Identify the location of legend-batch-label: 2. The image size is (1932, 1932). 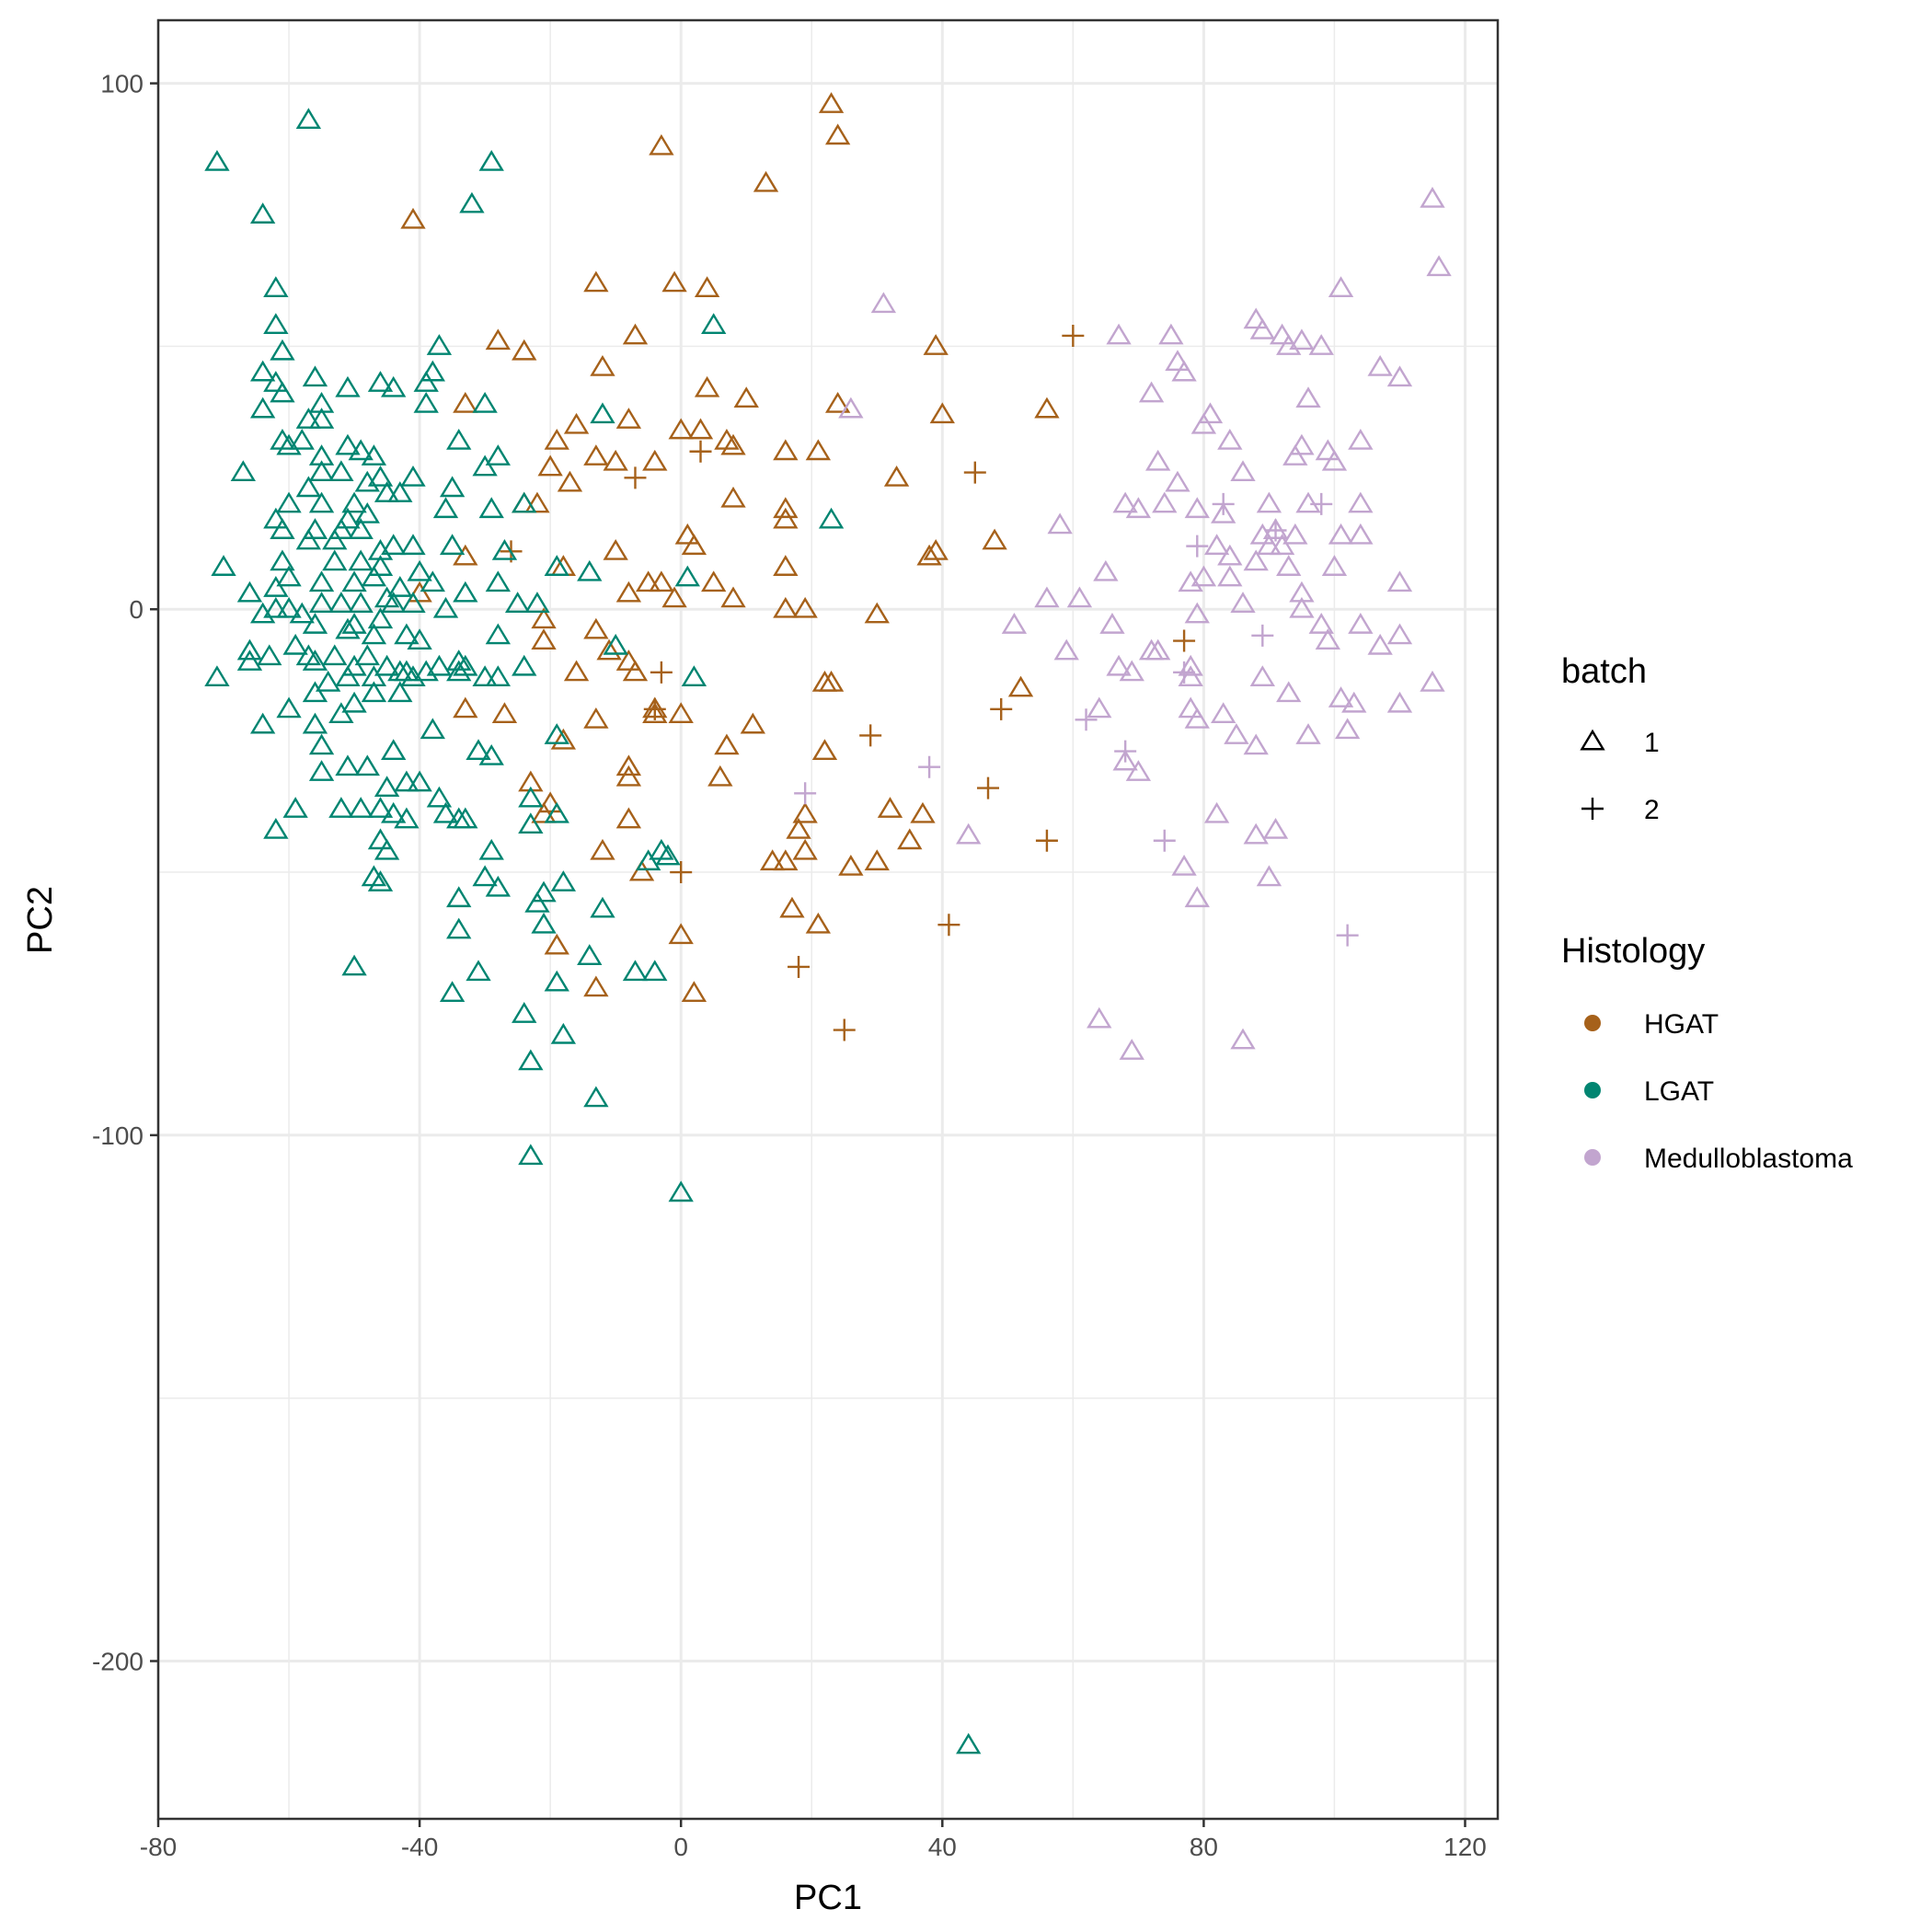
(1652, 810).